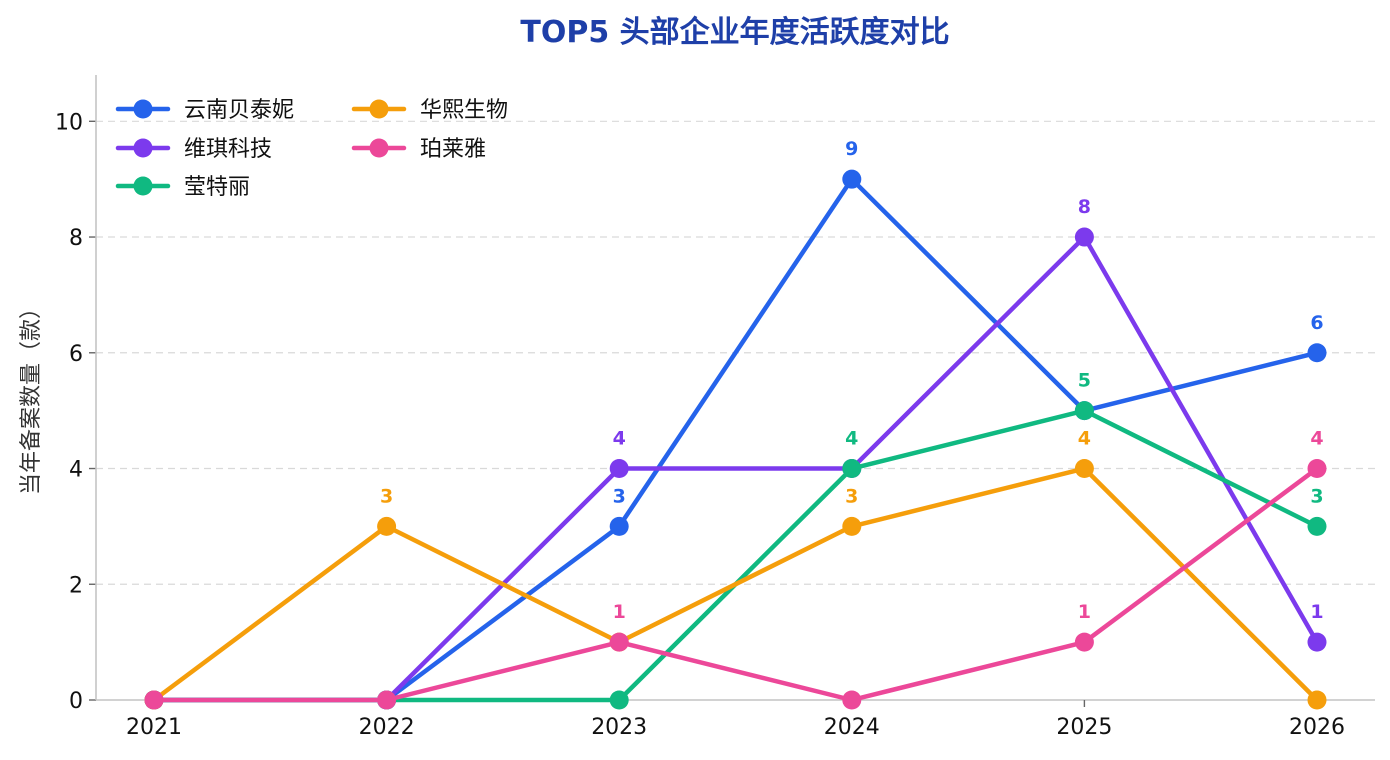 Image resolution: width=1390 pixels, height=760 pixels. I want to click on legend-item-2: 维琪科技, so click(193, 149).